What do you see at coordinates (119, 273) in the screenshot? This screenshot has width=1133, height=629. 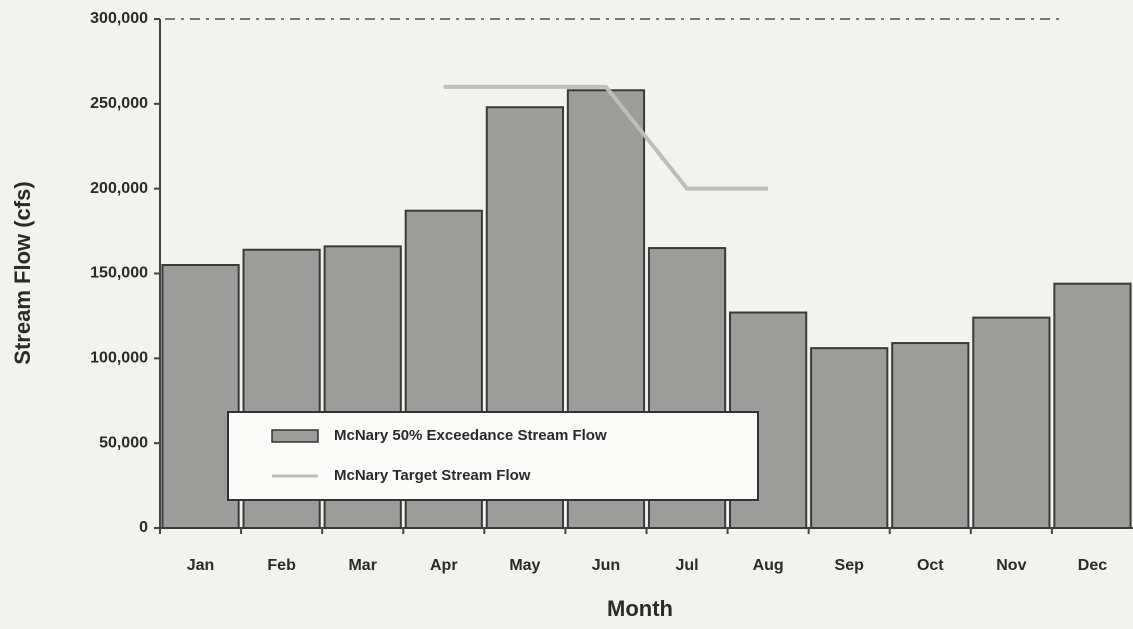 I see `y-tick-label: 150,000` at bounding box center [119, 273].